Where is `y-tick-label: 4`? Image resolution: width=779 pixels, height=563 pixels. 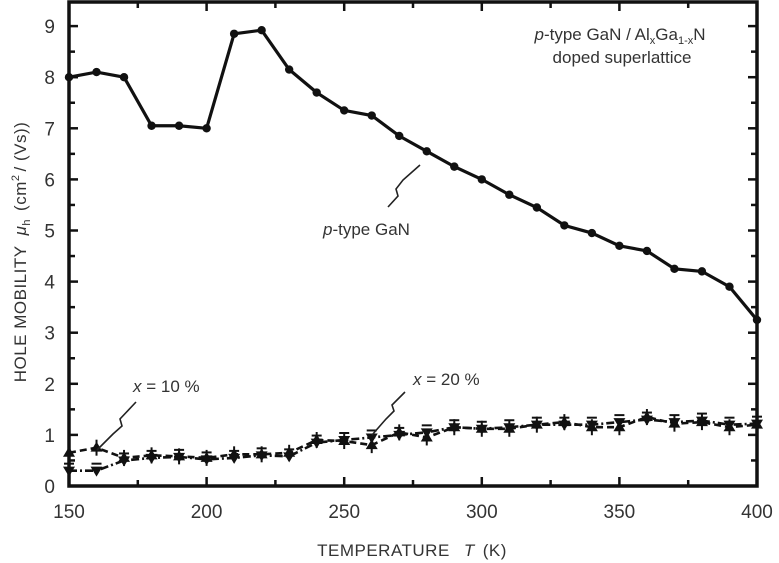 y-tick-label: 4 is located at coordinates (49, 283).